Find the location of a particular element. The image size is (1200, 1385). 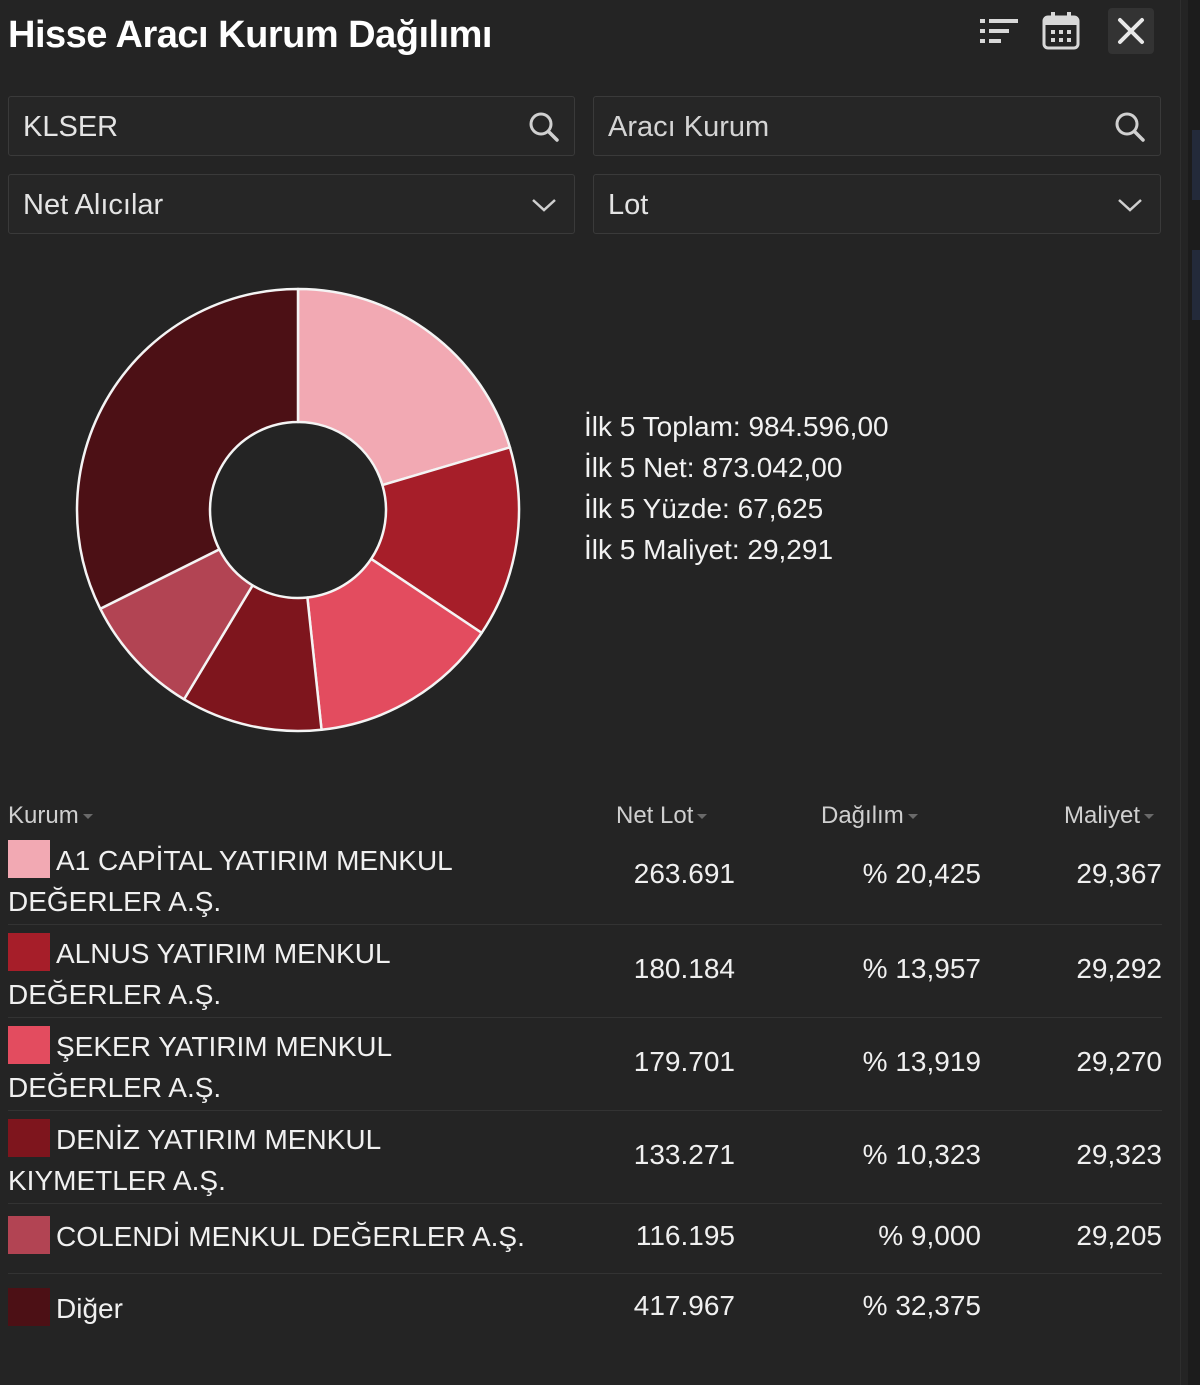

close-button is located at coordinates (1131, 31).